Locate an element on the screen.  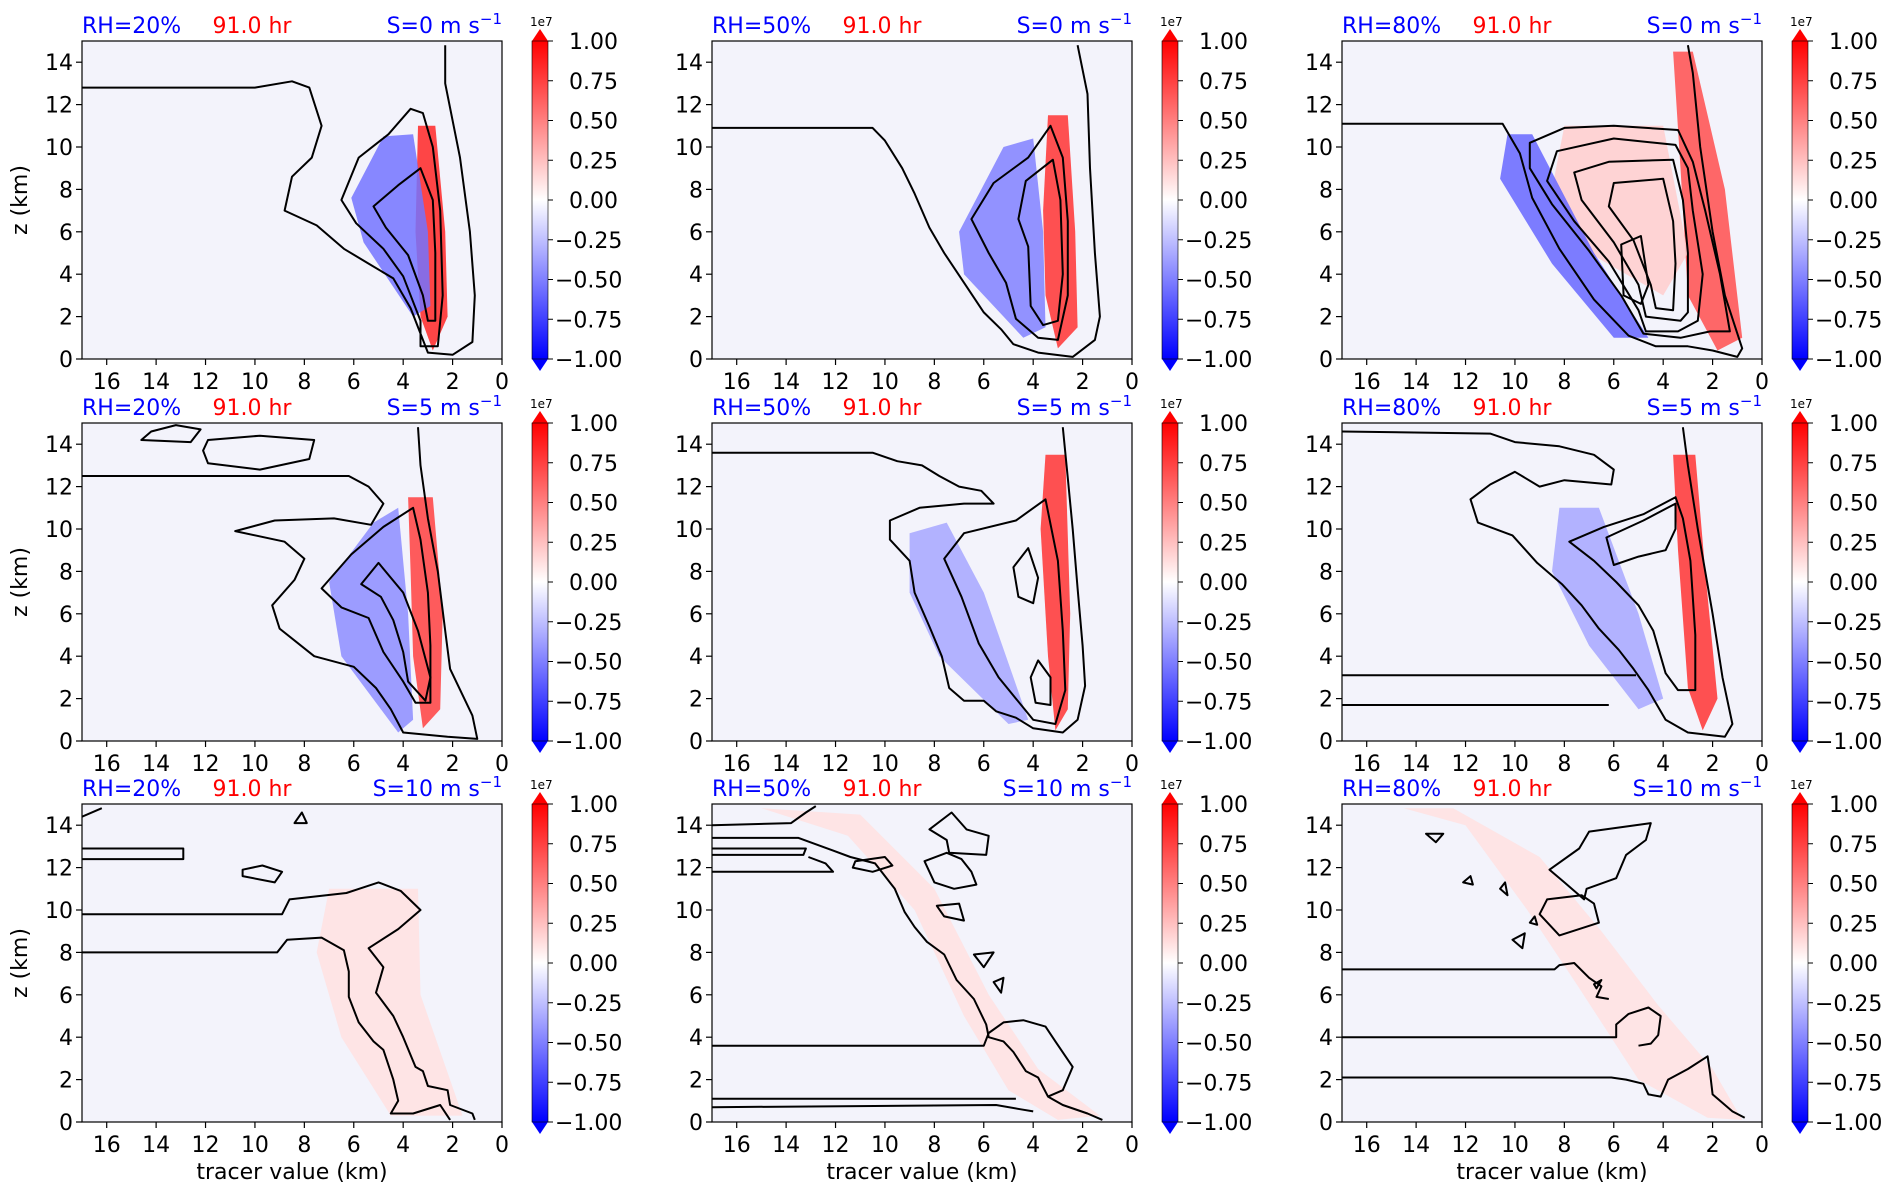
colorbar-tick-label: −0.50 is located at coordinates (1218, 281).